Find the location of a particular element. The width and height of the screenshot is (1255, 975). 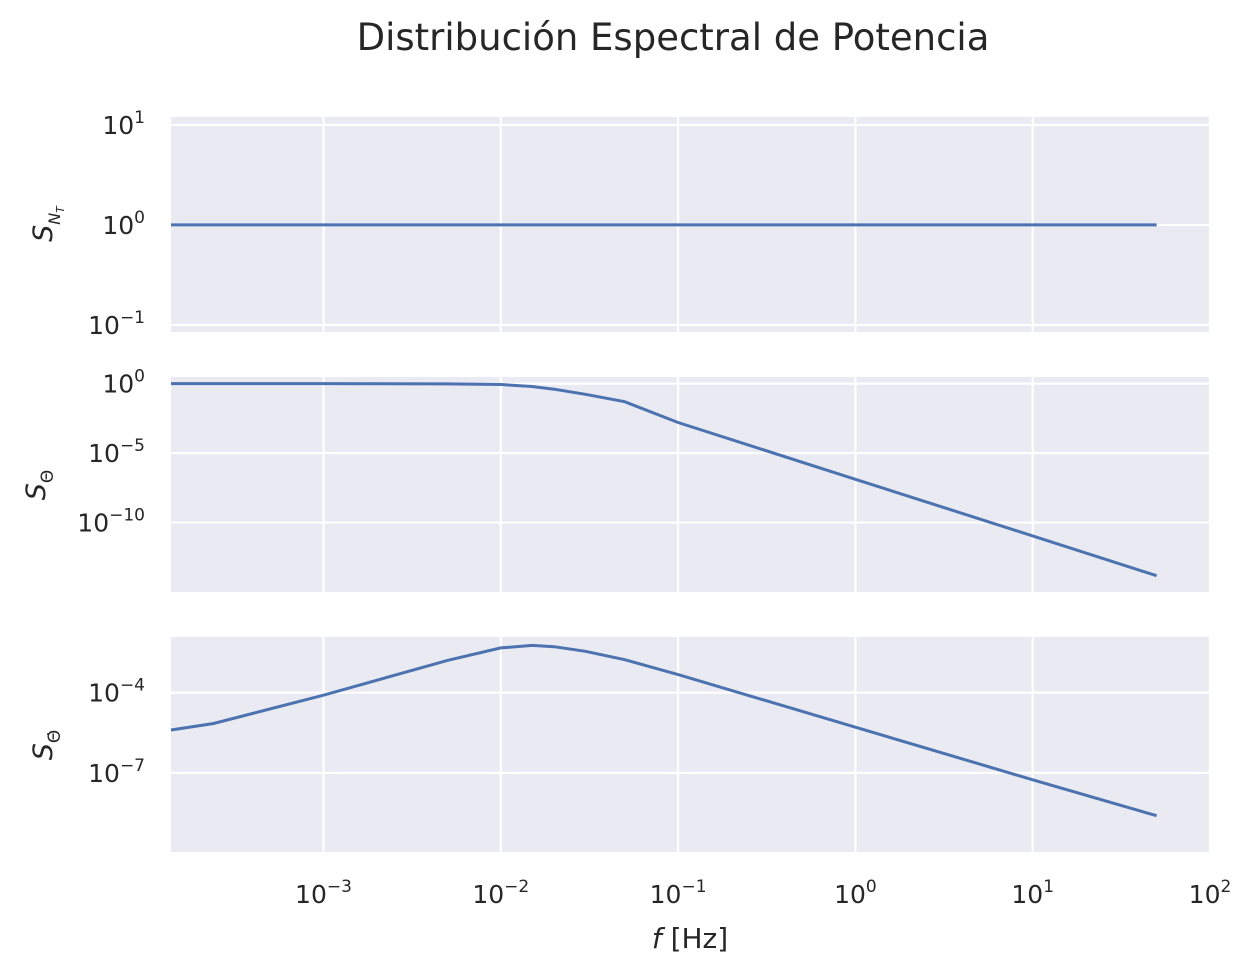

x-axis-ticks: 10⁻³ 10⁻² 10⁻¹ 10⁰ 10¹ 10² is located at coordinates (763, 893).